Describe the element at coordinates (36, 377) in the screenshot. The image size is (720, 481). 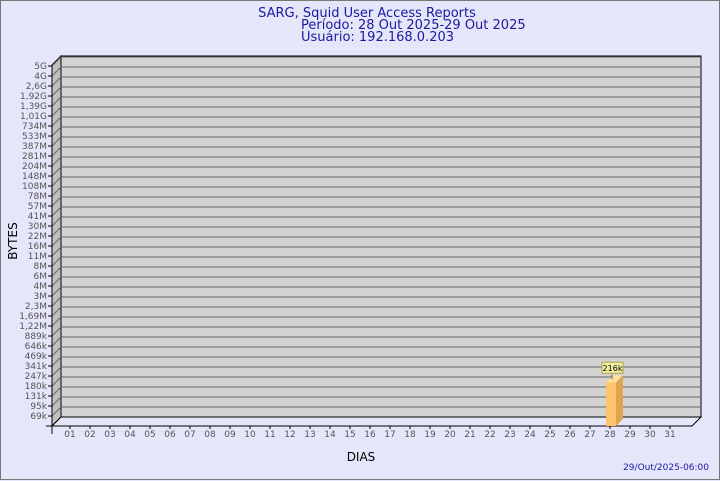
I see `y-tick-label: 247k` at that location.